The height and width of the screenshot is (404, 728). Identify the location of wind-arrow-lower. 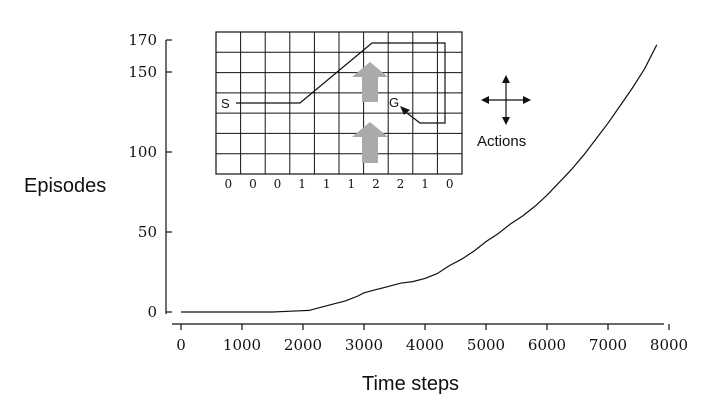
(370, 142).